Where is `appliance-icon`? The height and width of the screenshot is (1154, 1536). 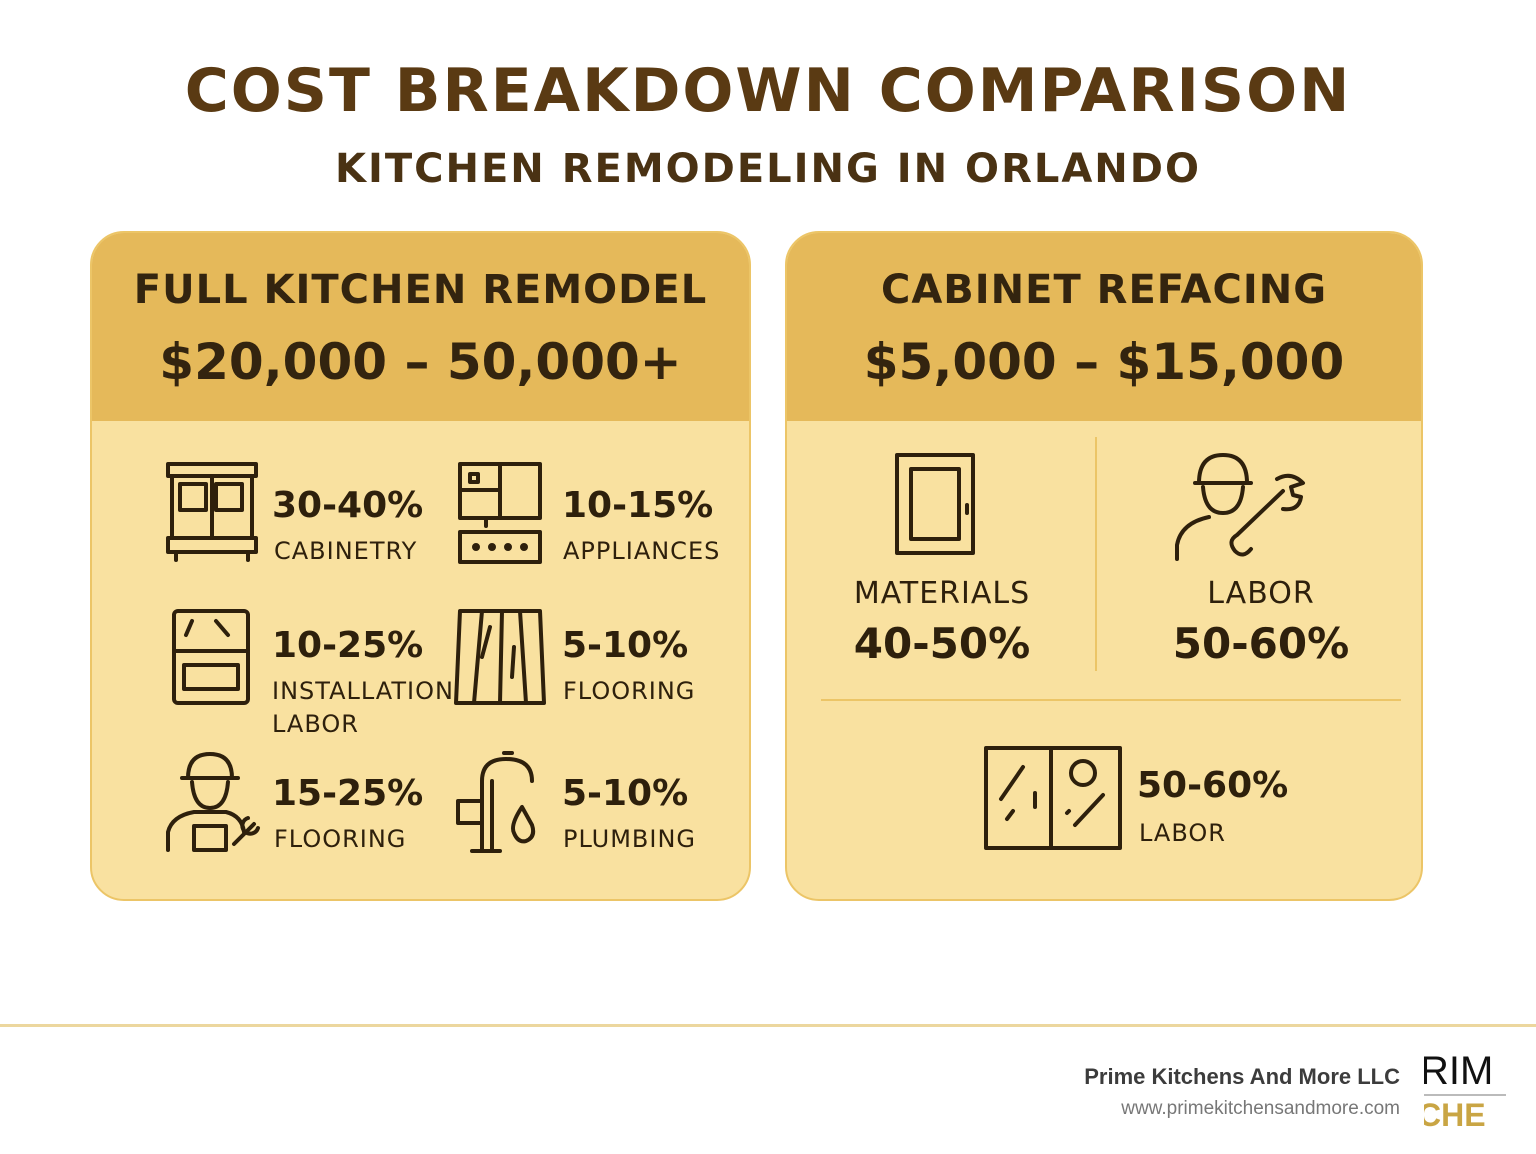
appliance-icon is located at coordinates (500, 513).